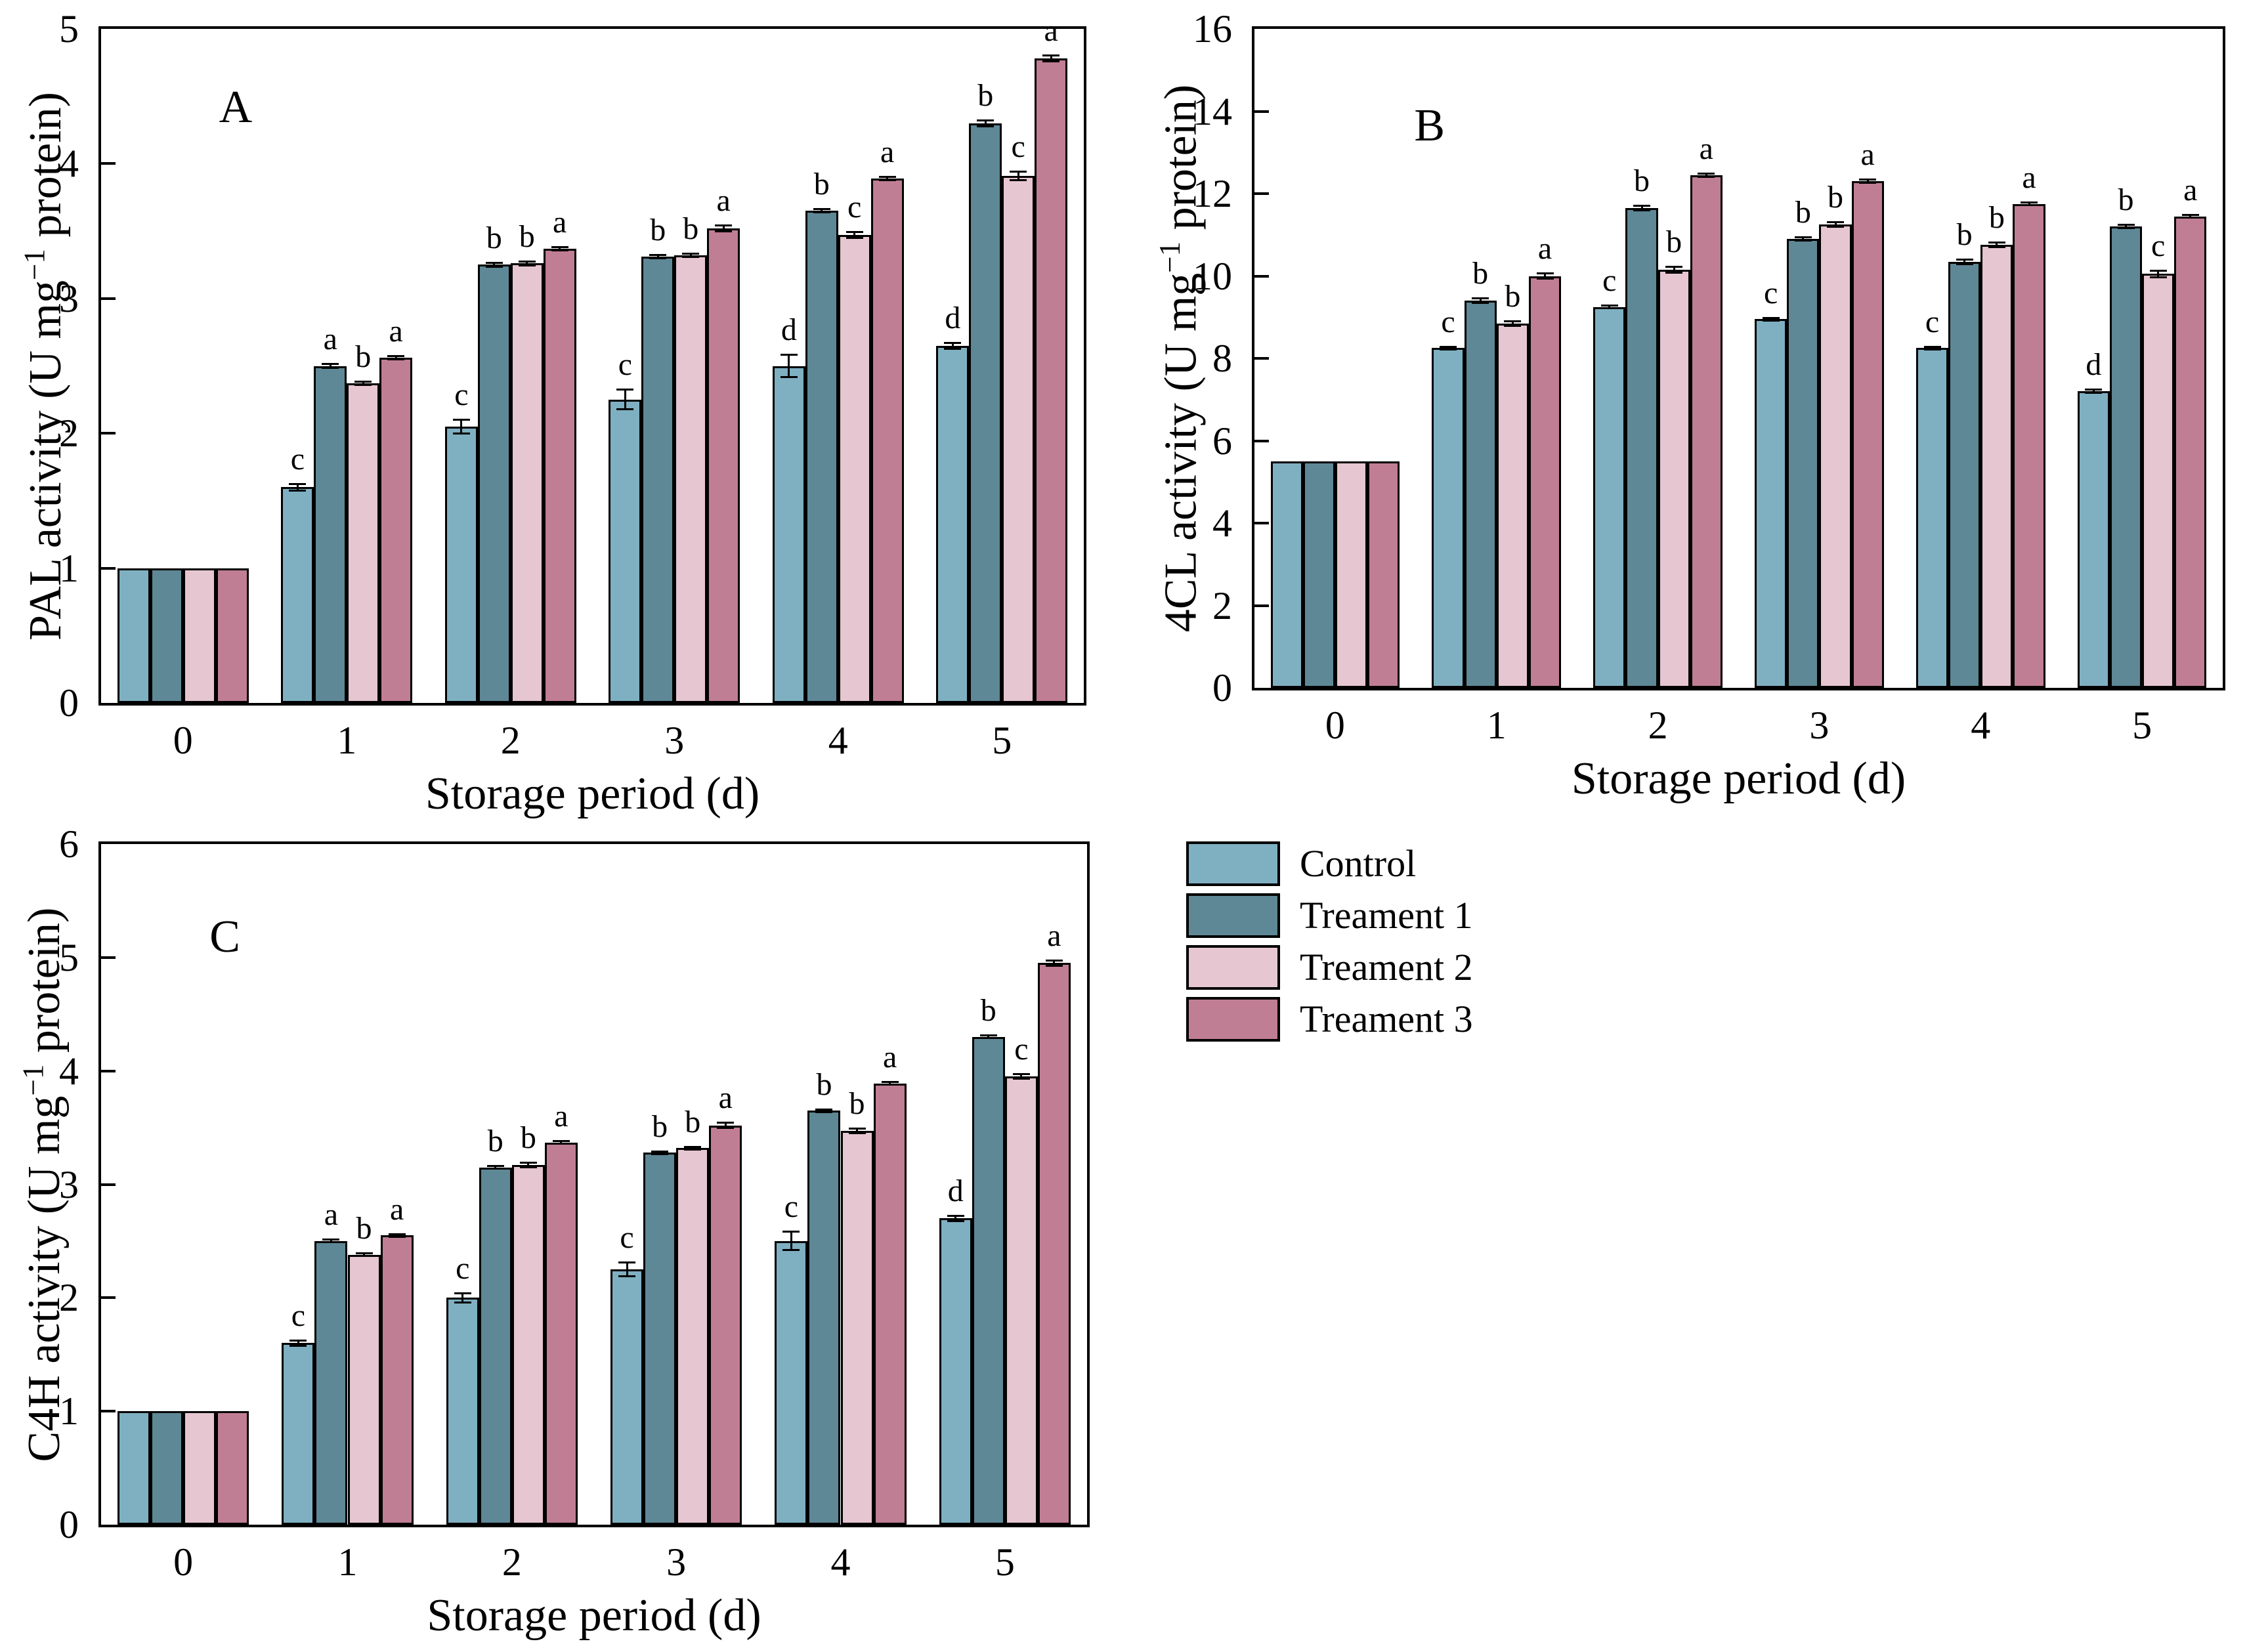 The image size is (2247, 1652). What do you see at coordinates (224, 936) in the screenshot?
I see `panel-c-label: C` at bounding box center [224, 936].